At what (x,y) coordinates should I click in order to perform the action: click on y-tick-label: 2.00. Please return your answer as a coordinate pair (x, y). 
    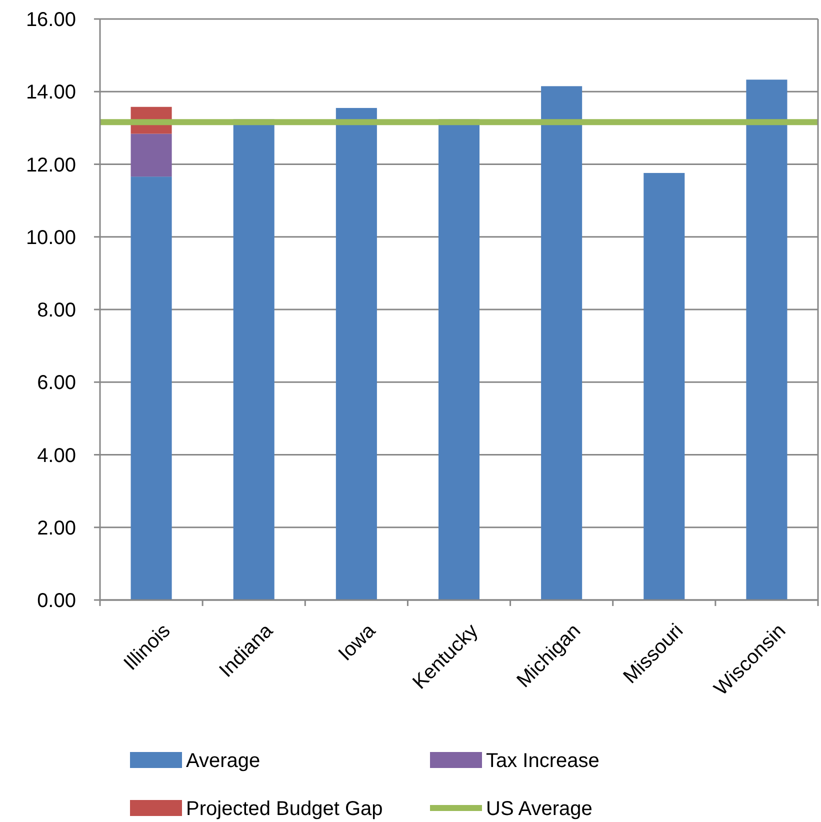
    Looking at the image, I should click on (56, 528).